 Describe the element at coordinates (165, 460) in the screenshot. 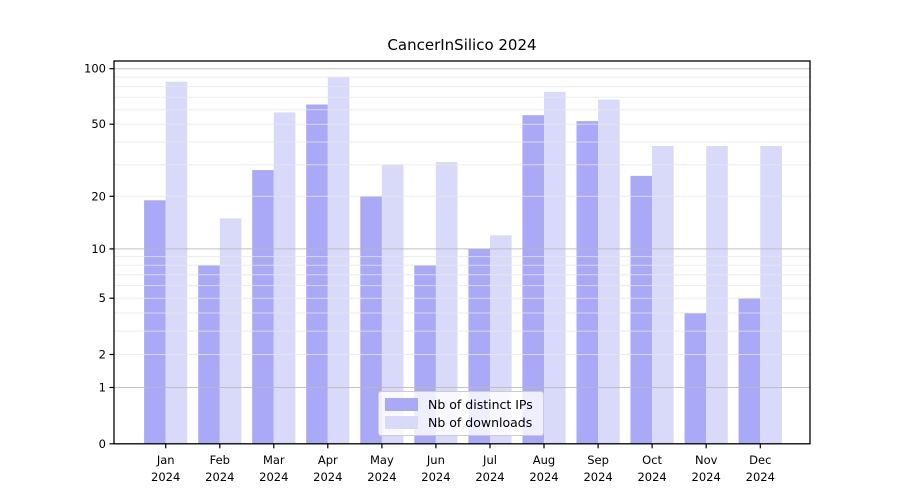

I see `x-tick-month-label: Jan` at that location.